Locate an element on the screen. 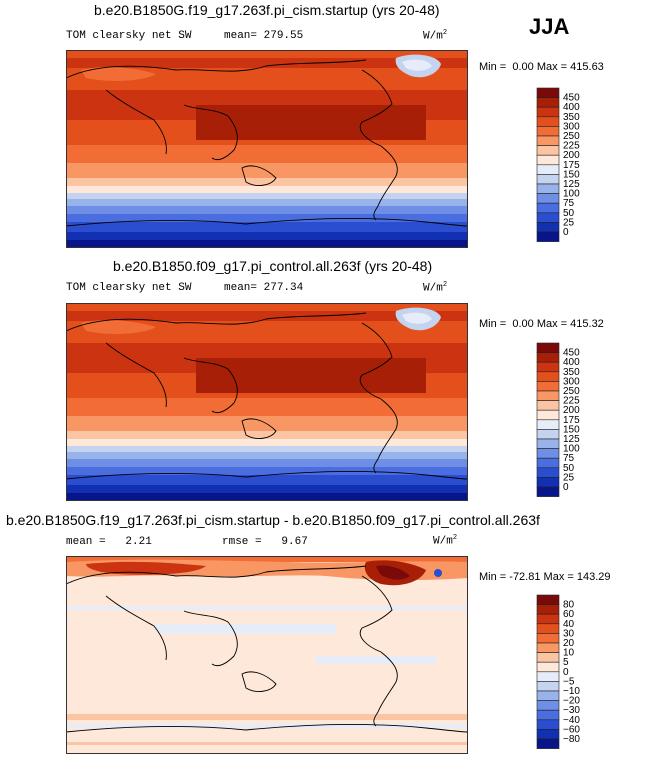 Image resolution: width=645 pixels, height=763 pixels. colorbar-tick-label: −60 is located at coordinates (571, 729).